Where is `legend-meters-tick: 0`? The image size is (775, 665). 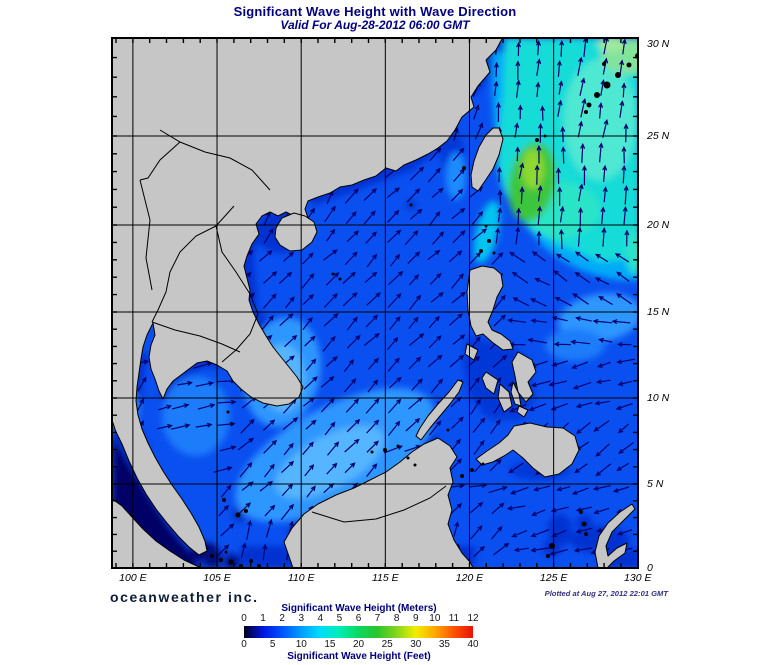
legend-meters-tick: 0 is located at coordinates (244, 618).